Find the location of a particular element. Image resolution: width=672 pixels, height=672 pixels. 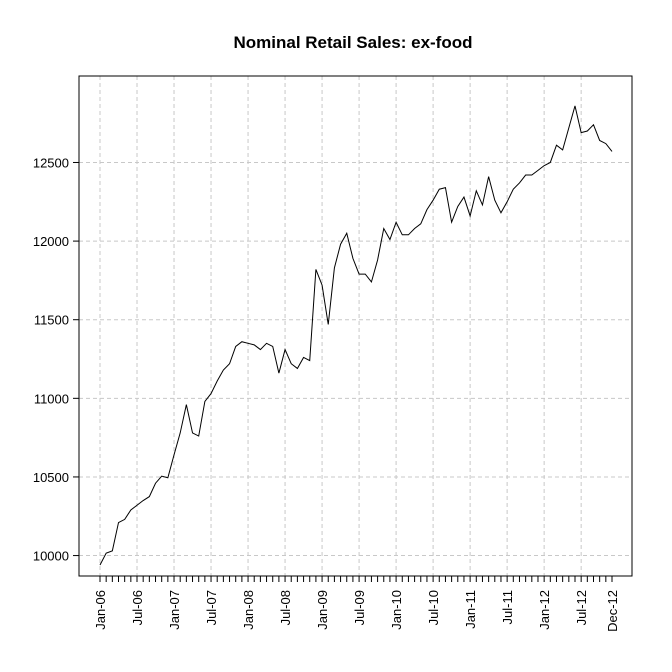

y-tick-label: 10500 is located at coordinates (51, 477).